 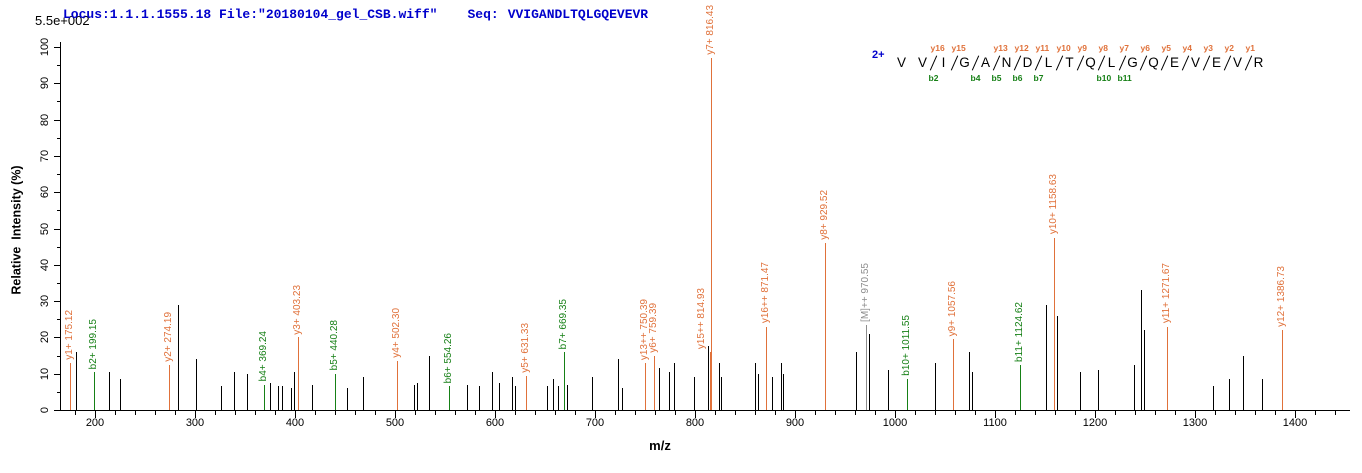 I want to click on cleavage-site-15: y3, so click(x=1207, y=57).